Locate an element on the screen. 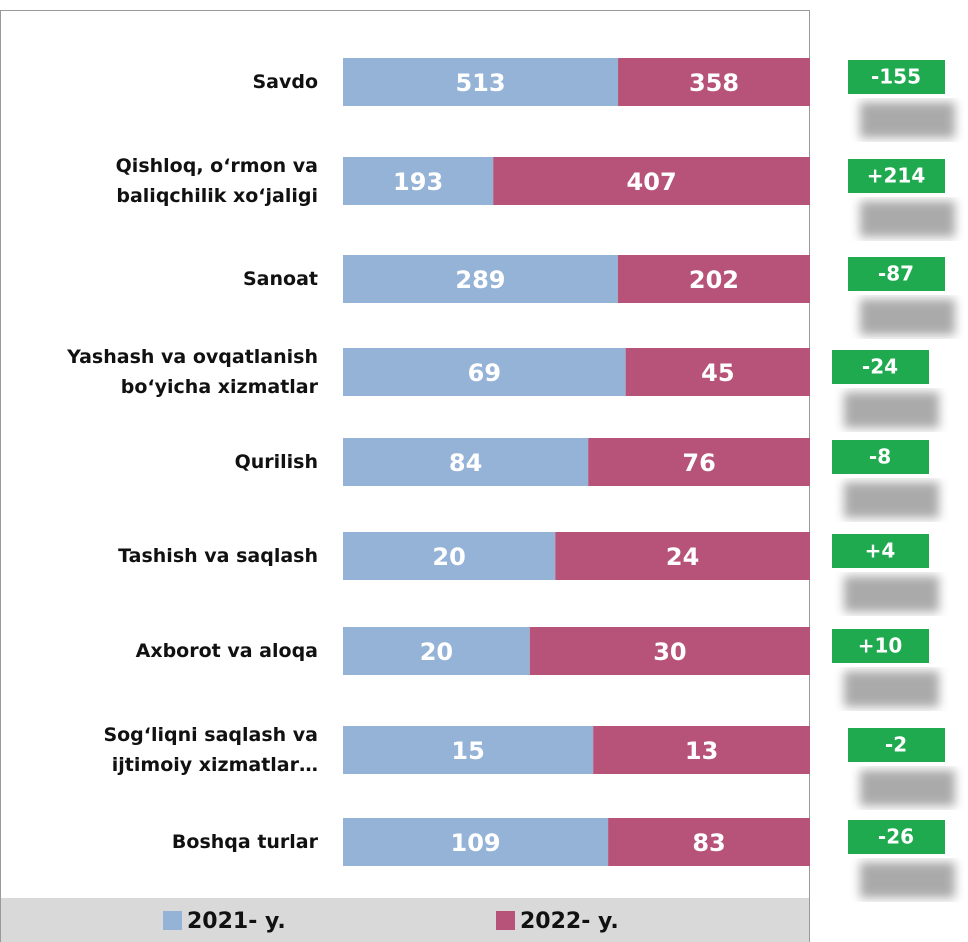 The image size is (968, 942). difference-label: -87 is located at coordinates (896, 274).